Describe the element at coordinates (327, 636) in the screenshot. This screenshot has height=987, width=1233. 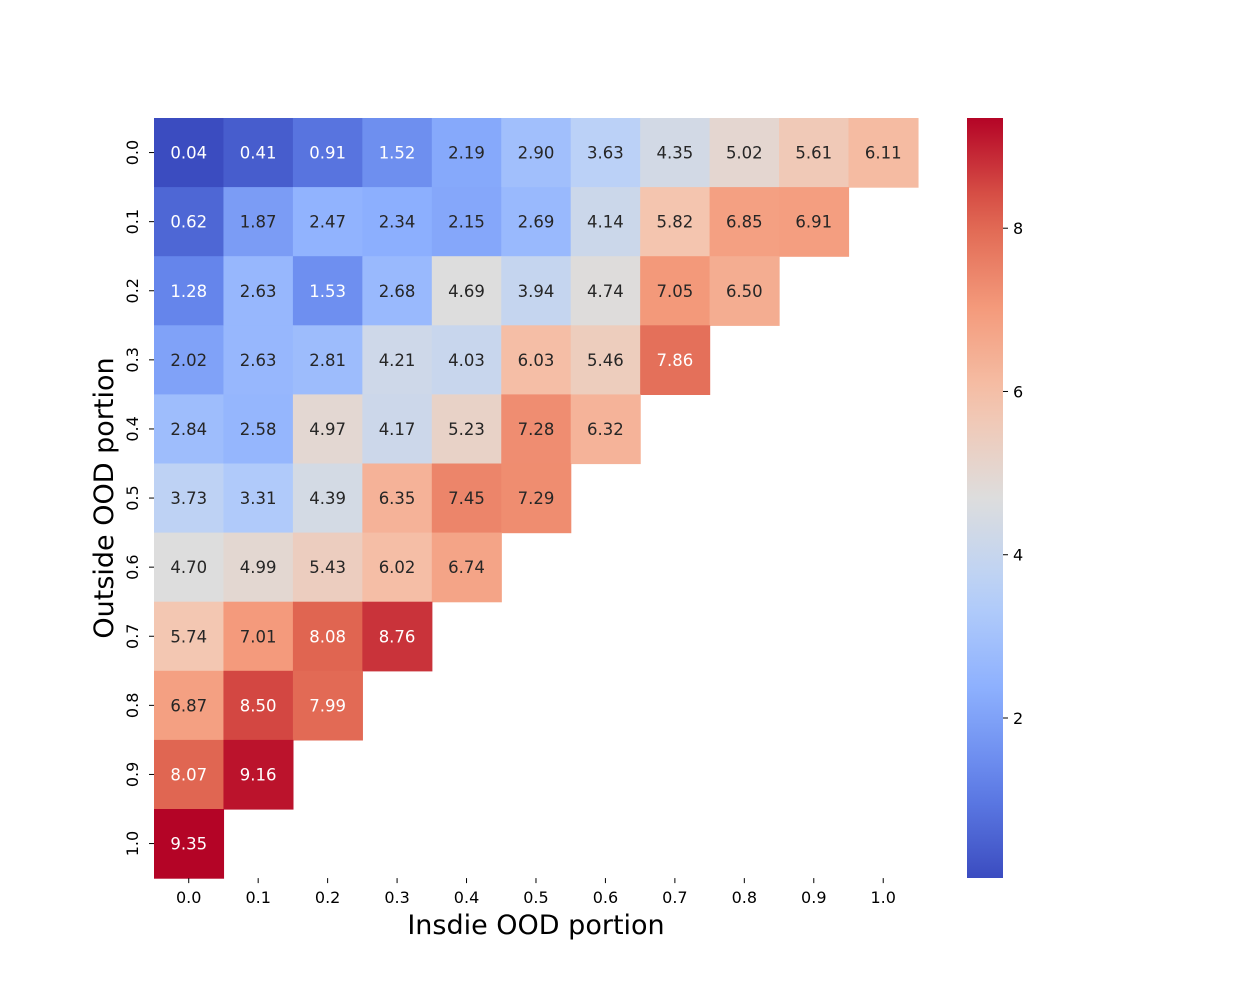
I see `cell-value-label: 8.08` at that location.